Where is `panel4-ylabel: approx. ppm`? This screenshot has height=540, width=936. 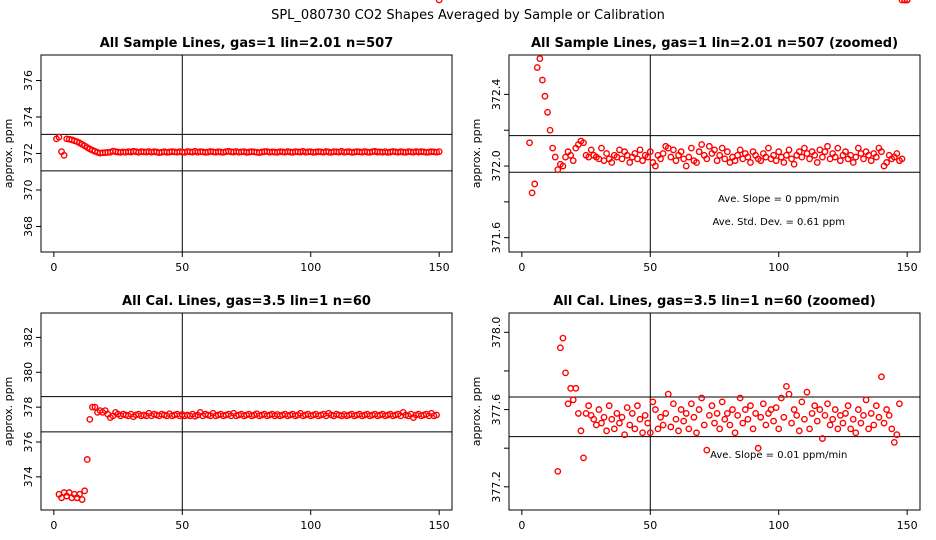
panel4-ylabel: approx. ppm is located at coordinates (476, 412).